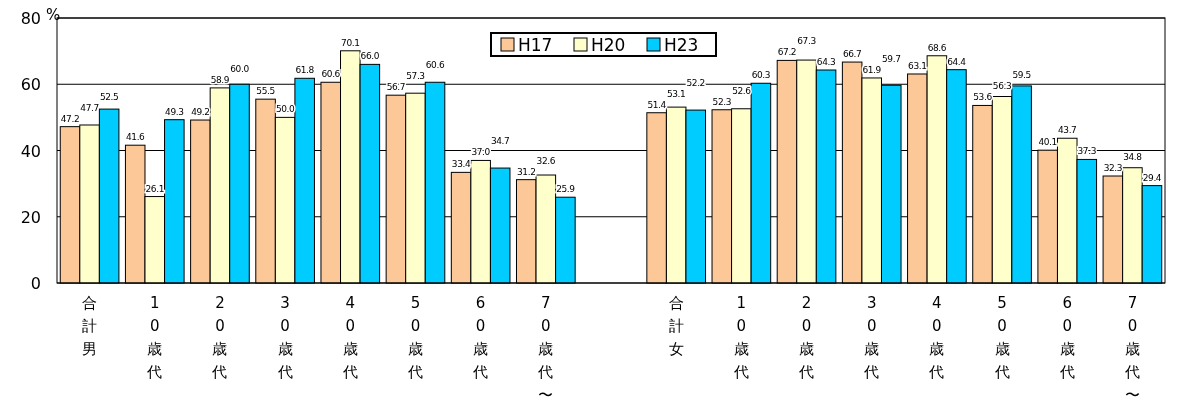 The image size is (1185, 417). Describe the element at coordinates (722, 101) in the screenshot. I see `text: 52.3` at that location.